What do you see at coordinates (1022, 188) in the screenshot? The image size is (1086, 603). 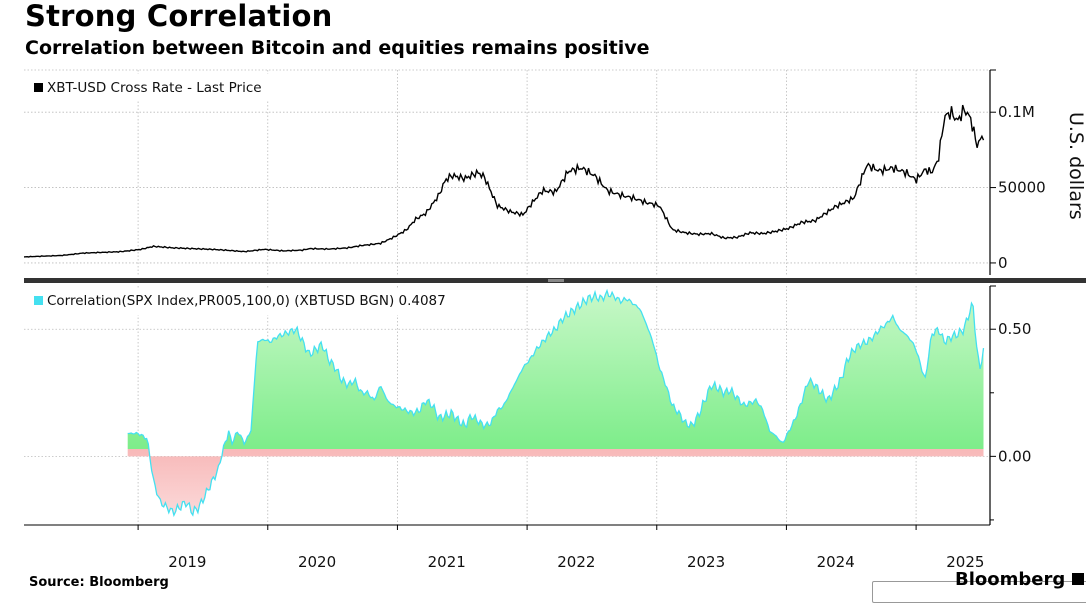 I see `price-y-tick-label: 50000` at bounding box center [1022, 188].